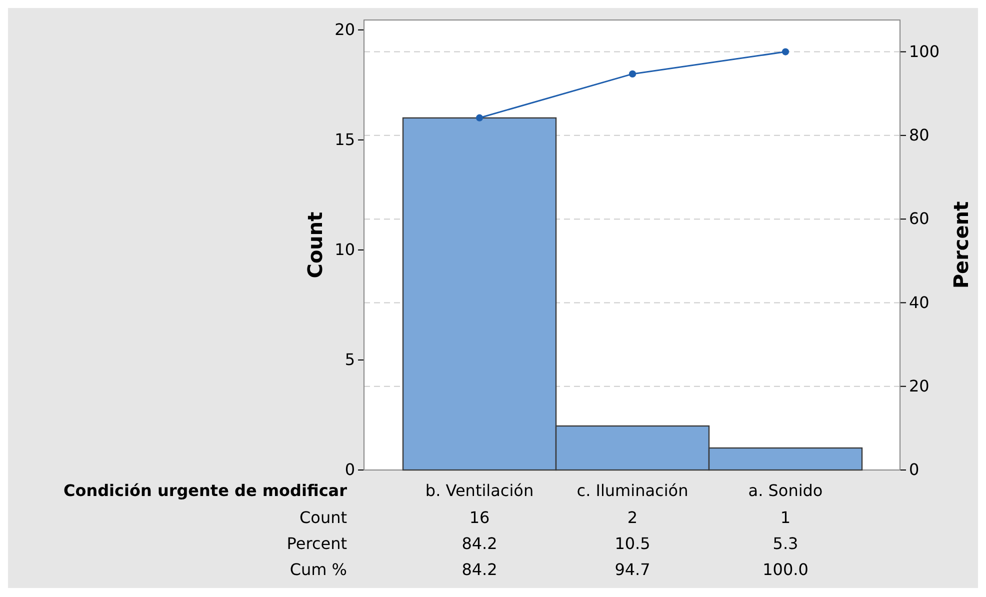 This screenshot has width=986, height=597. Describe the element at coordinates (323, 517) in the screenshot. I see `text: Count` at that location.